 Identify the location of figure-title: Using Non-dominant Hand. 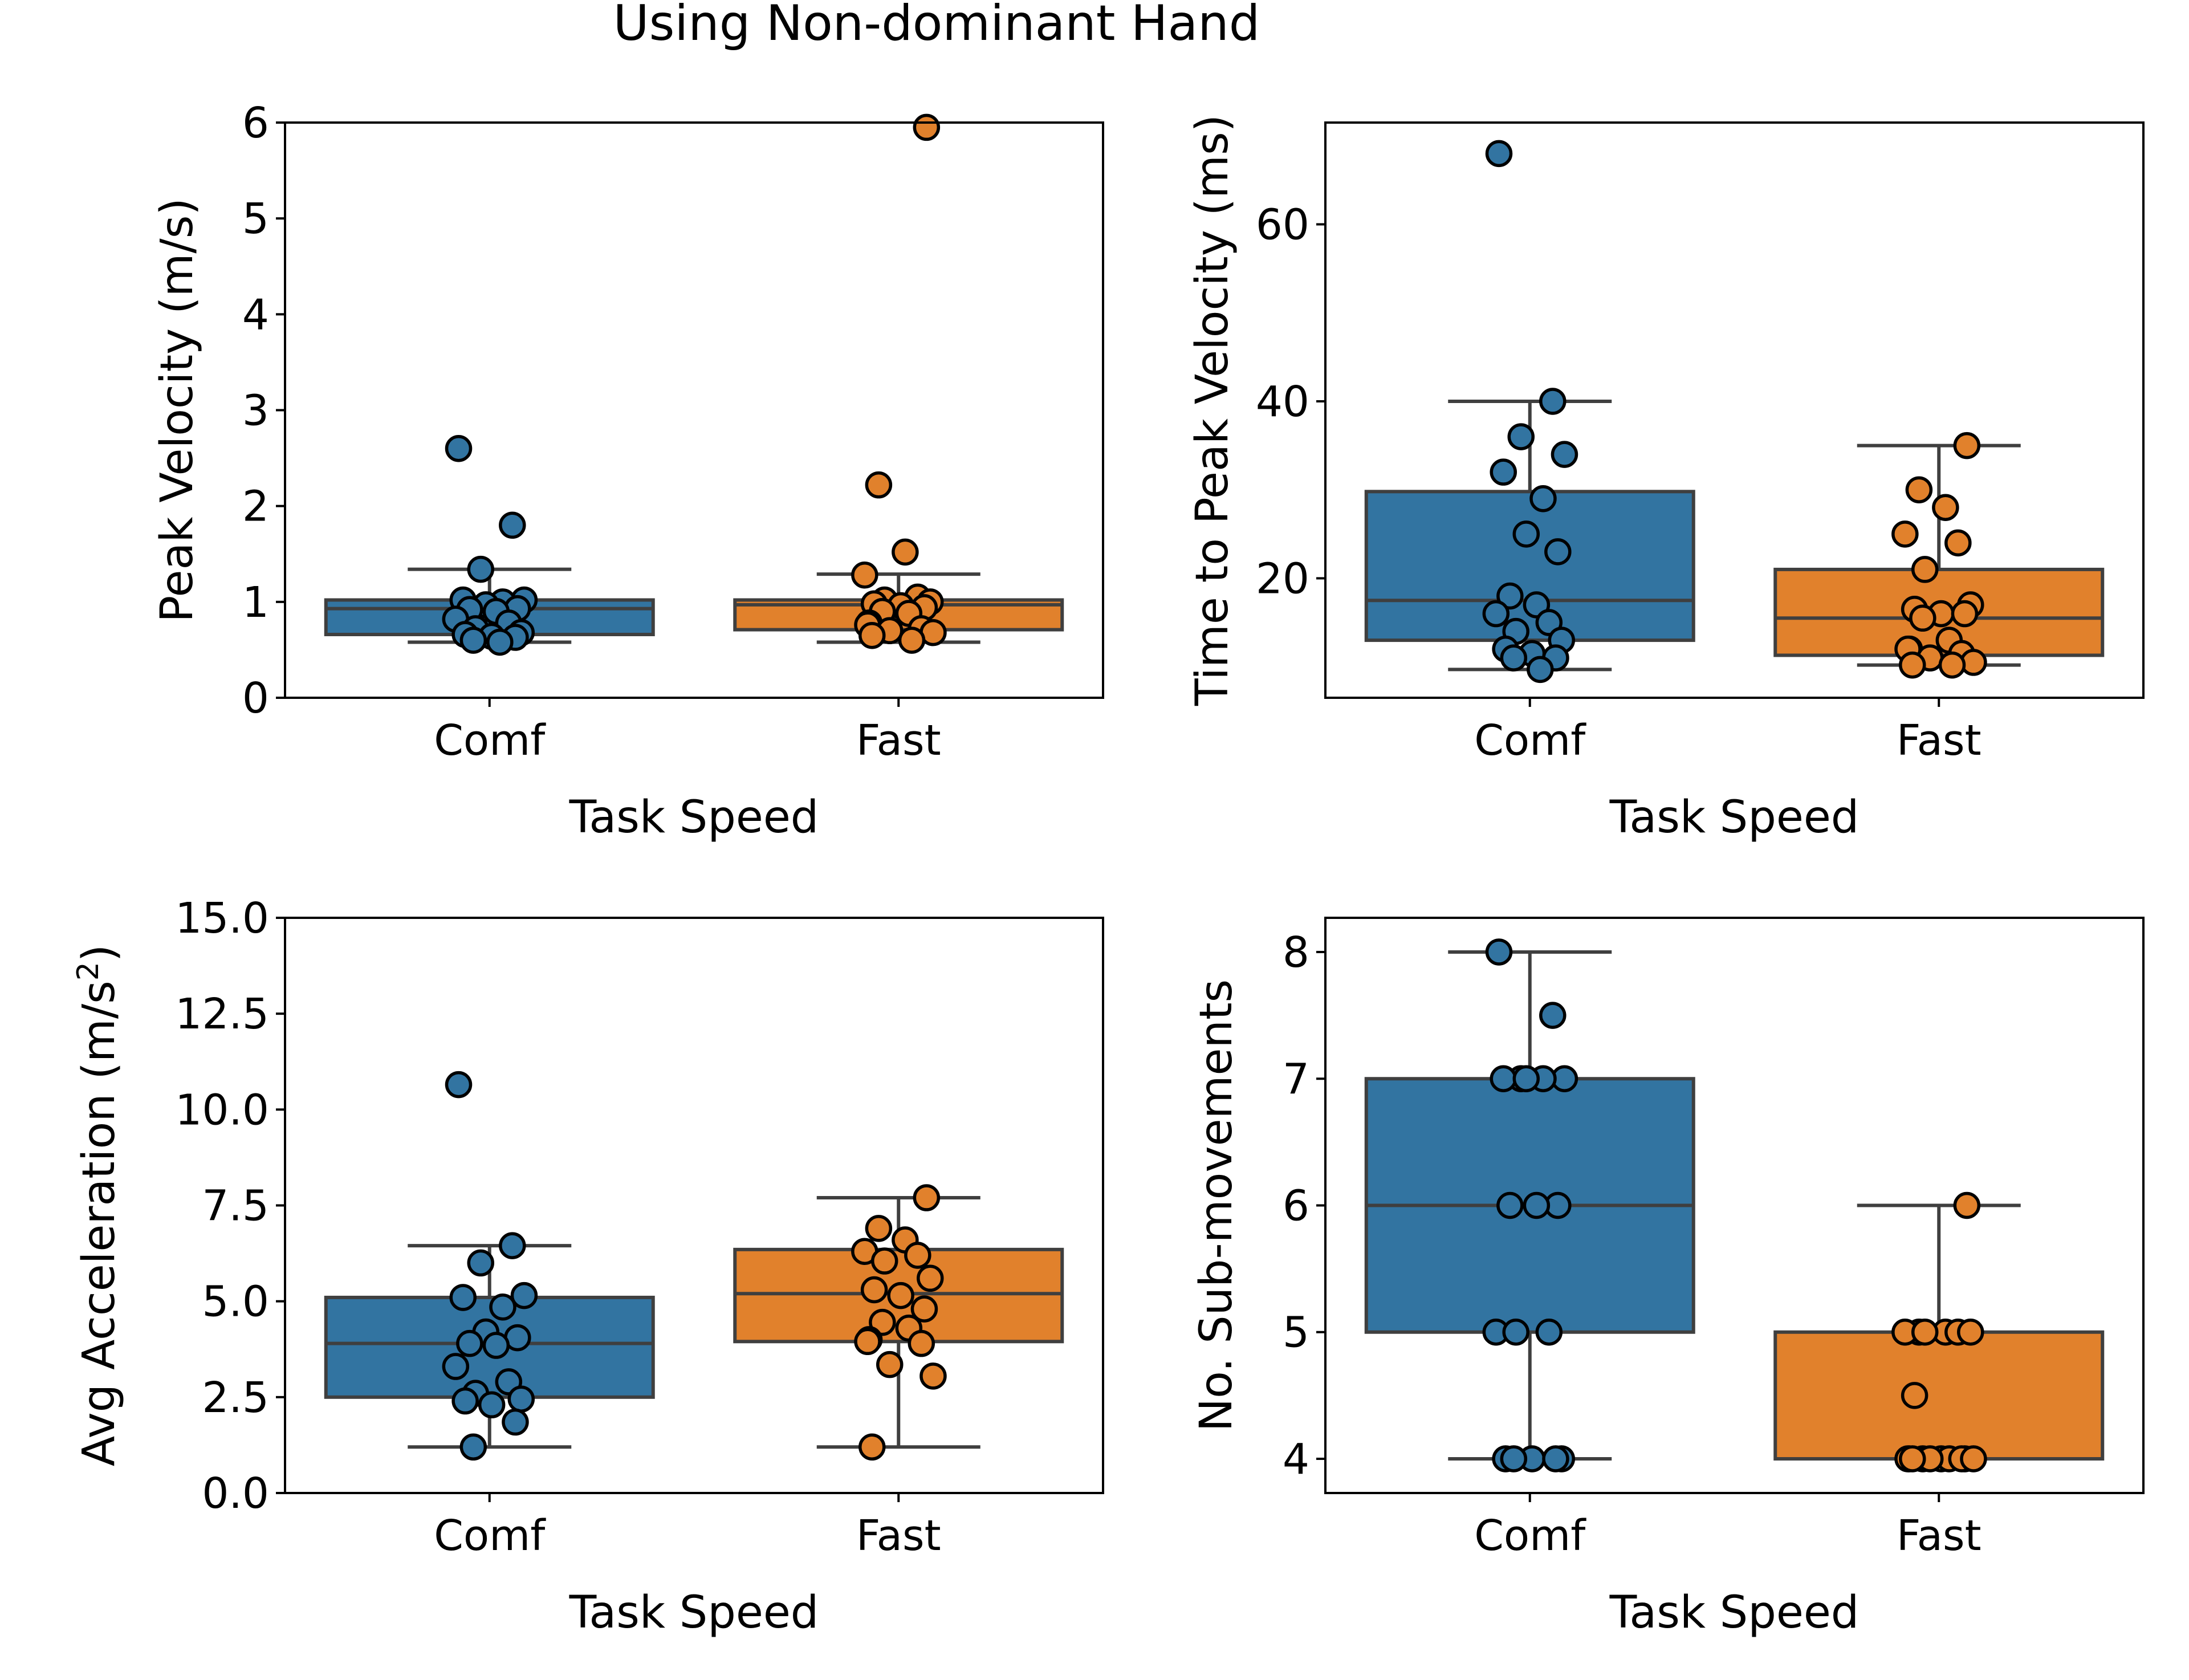
(936, 26).